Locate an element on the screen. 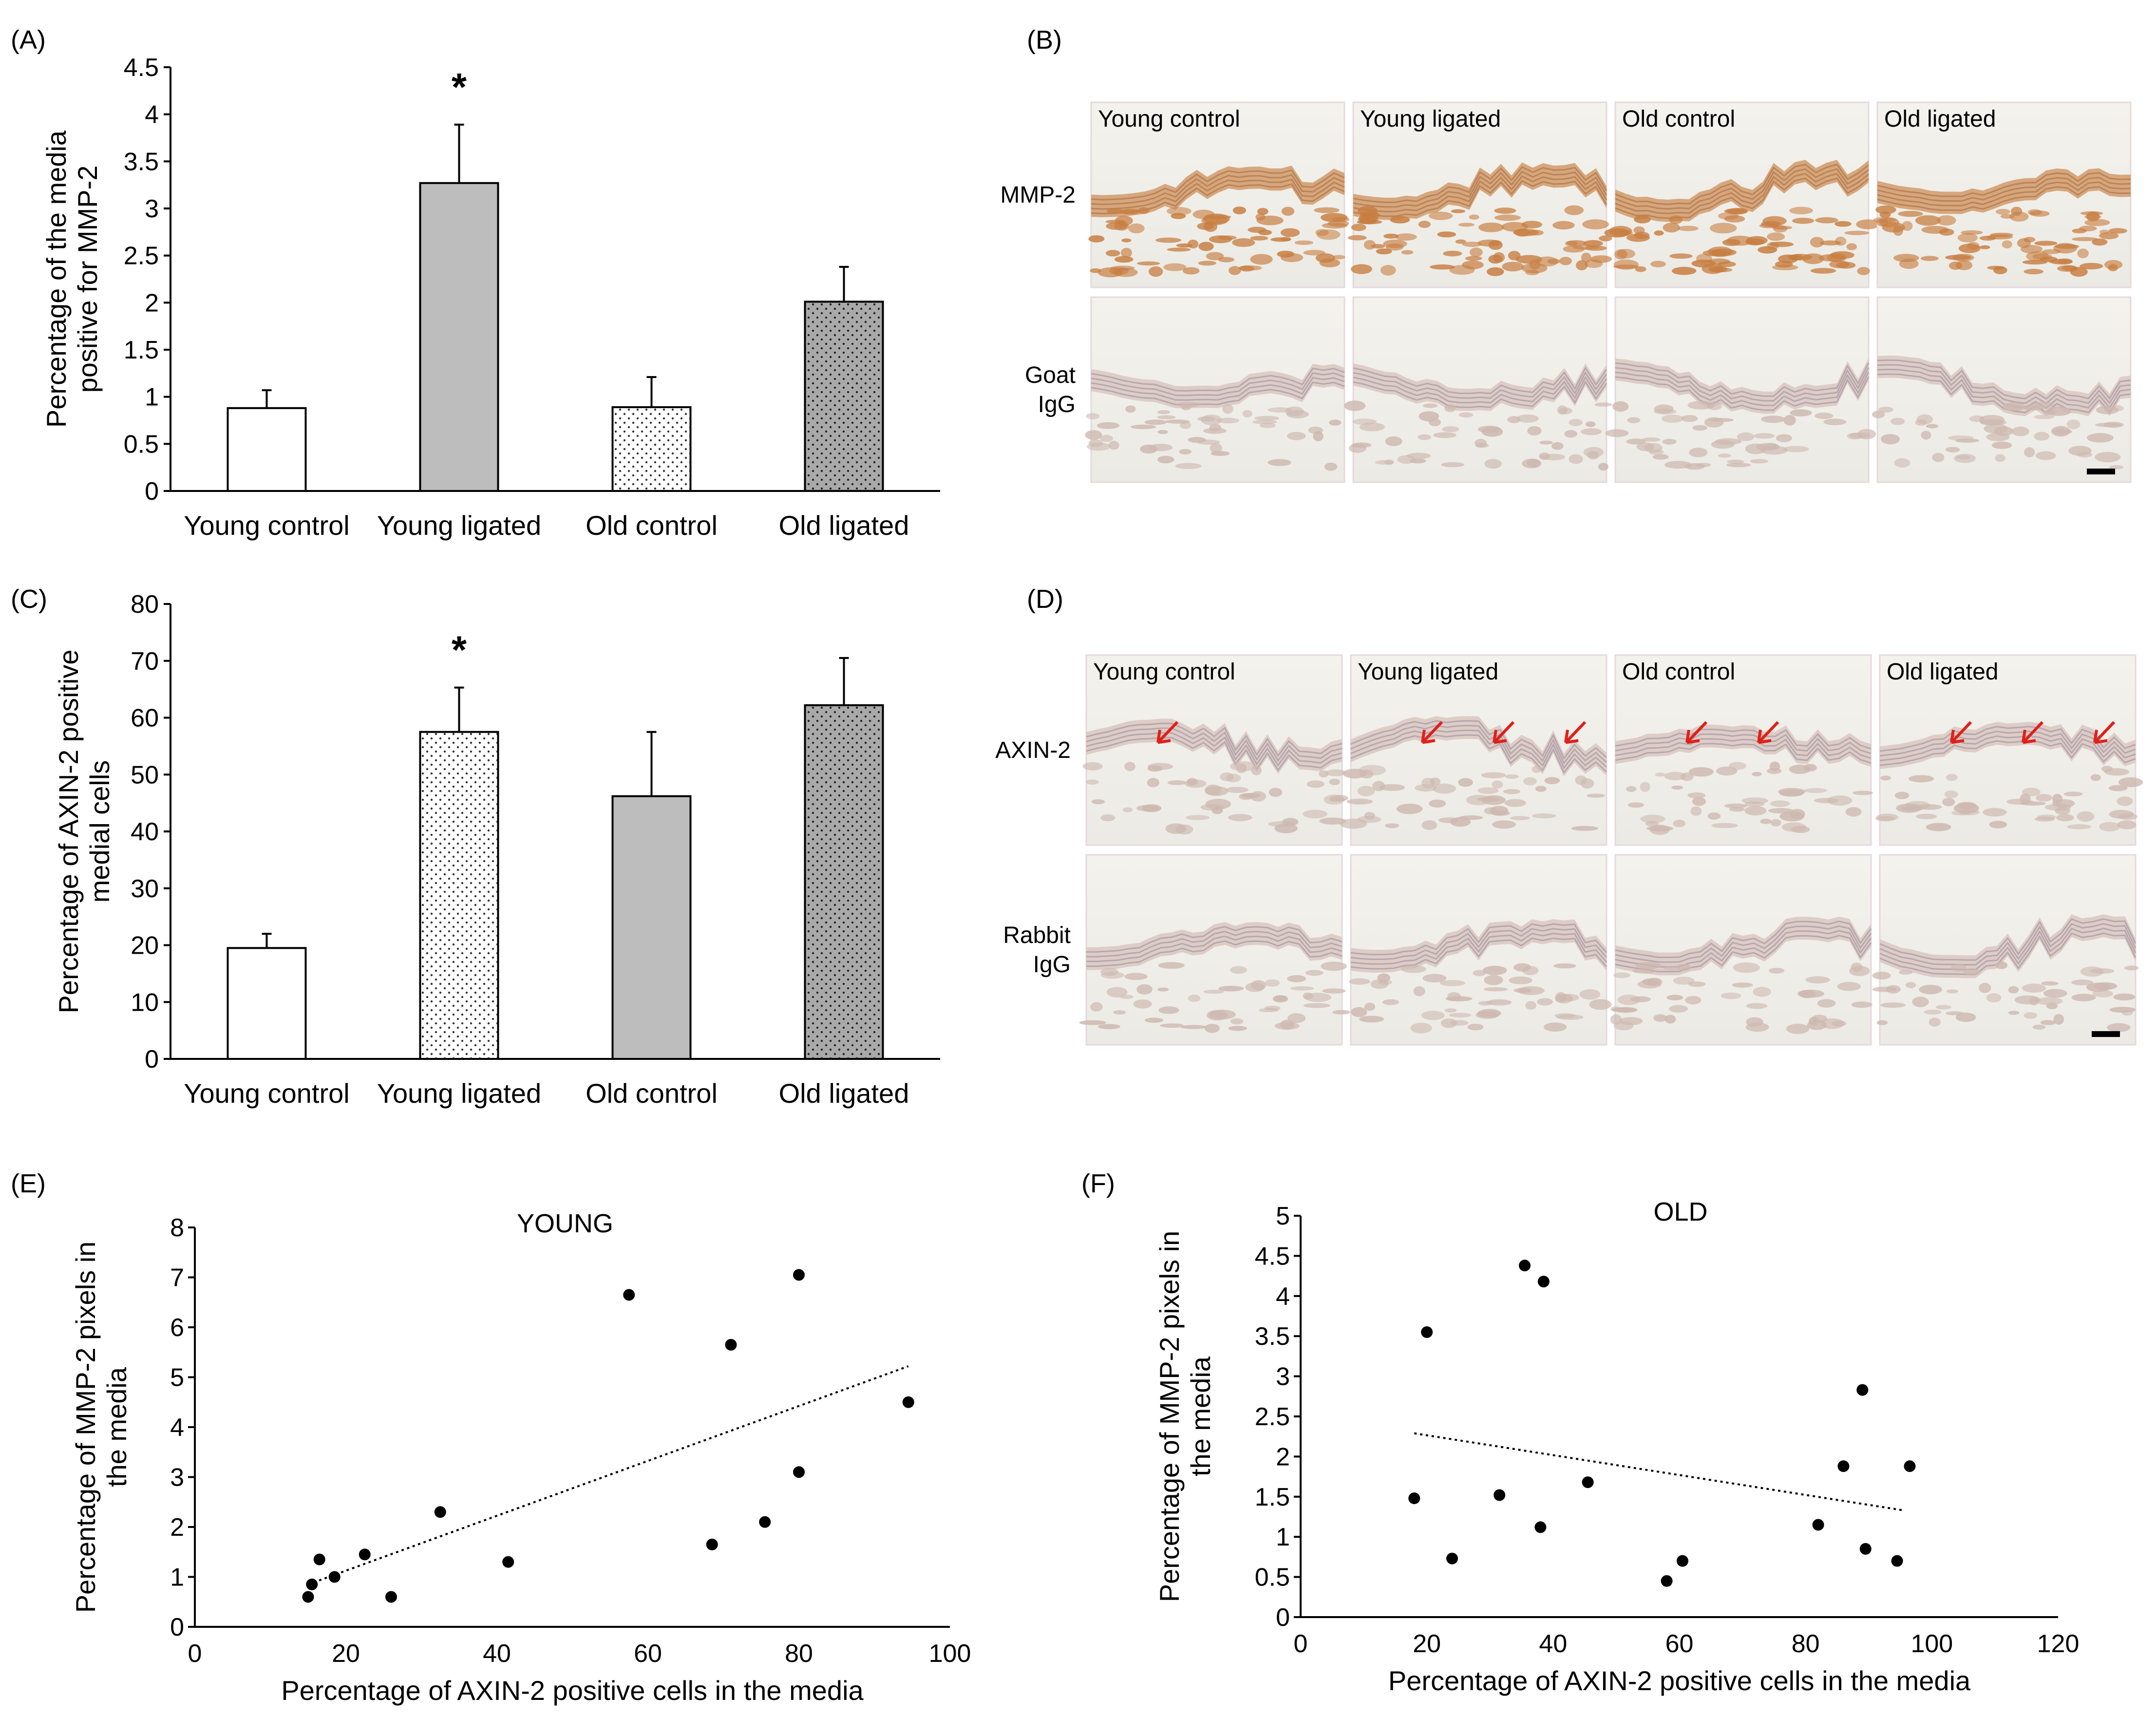  chart-f-y-axis-label: the media is located at coordinates (1201, 1416).